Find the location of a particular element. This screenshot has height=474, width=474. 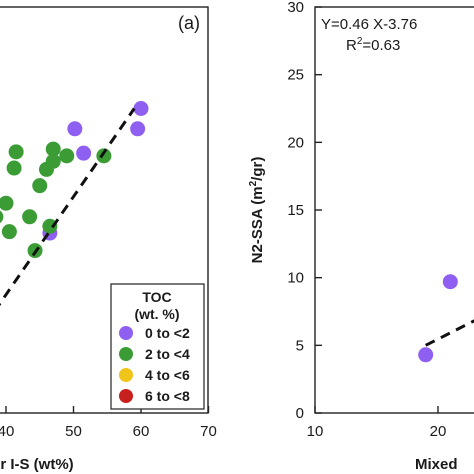

left-points is located at coordinates (74, 180).